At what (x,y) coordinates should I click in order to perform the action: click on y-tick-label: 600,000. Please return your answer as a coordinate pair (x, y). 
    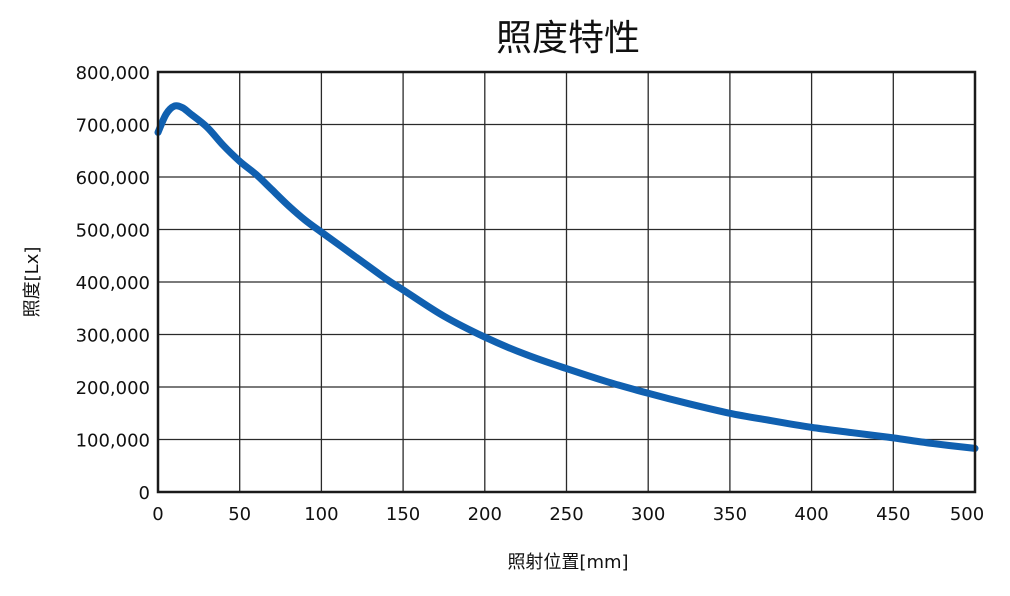
    Looking at the image, I should click on (113, 178).